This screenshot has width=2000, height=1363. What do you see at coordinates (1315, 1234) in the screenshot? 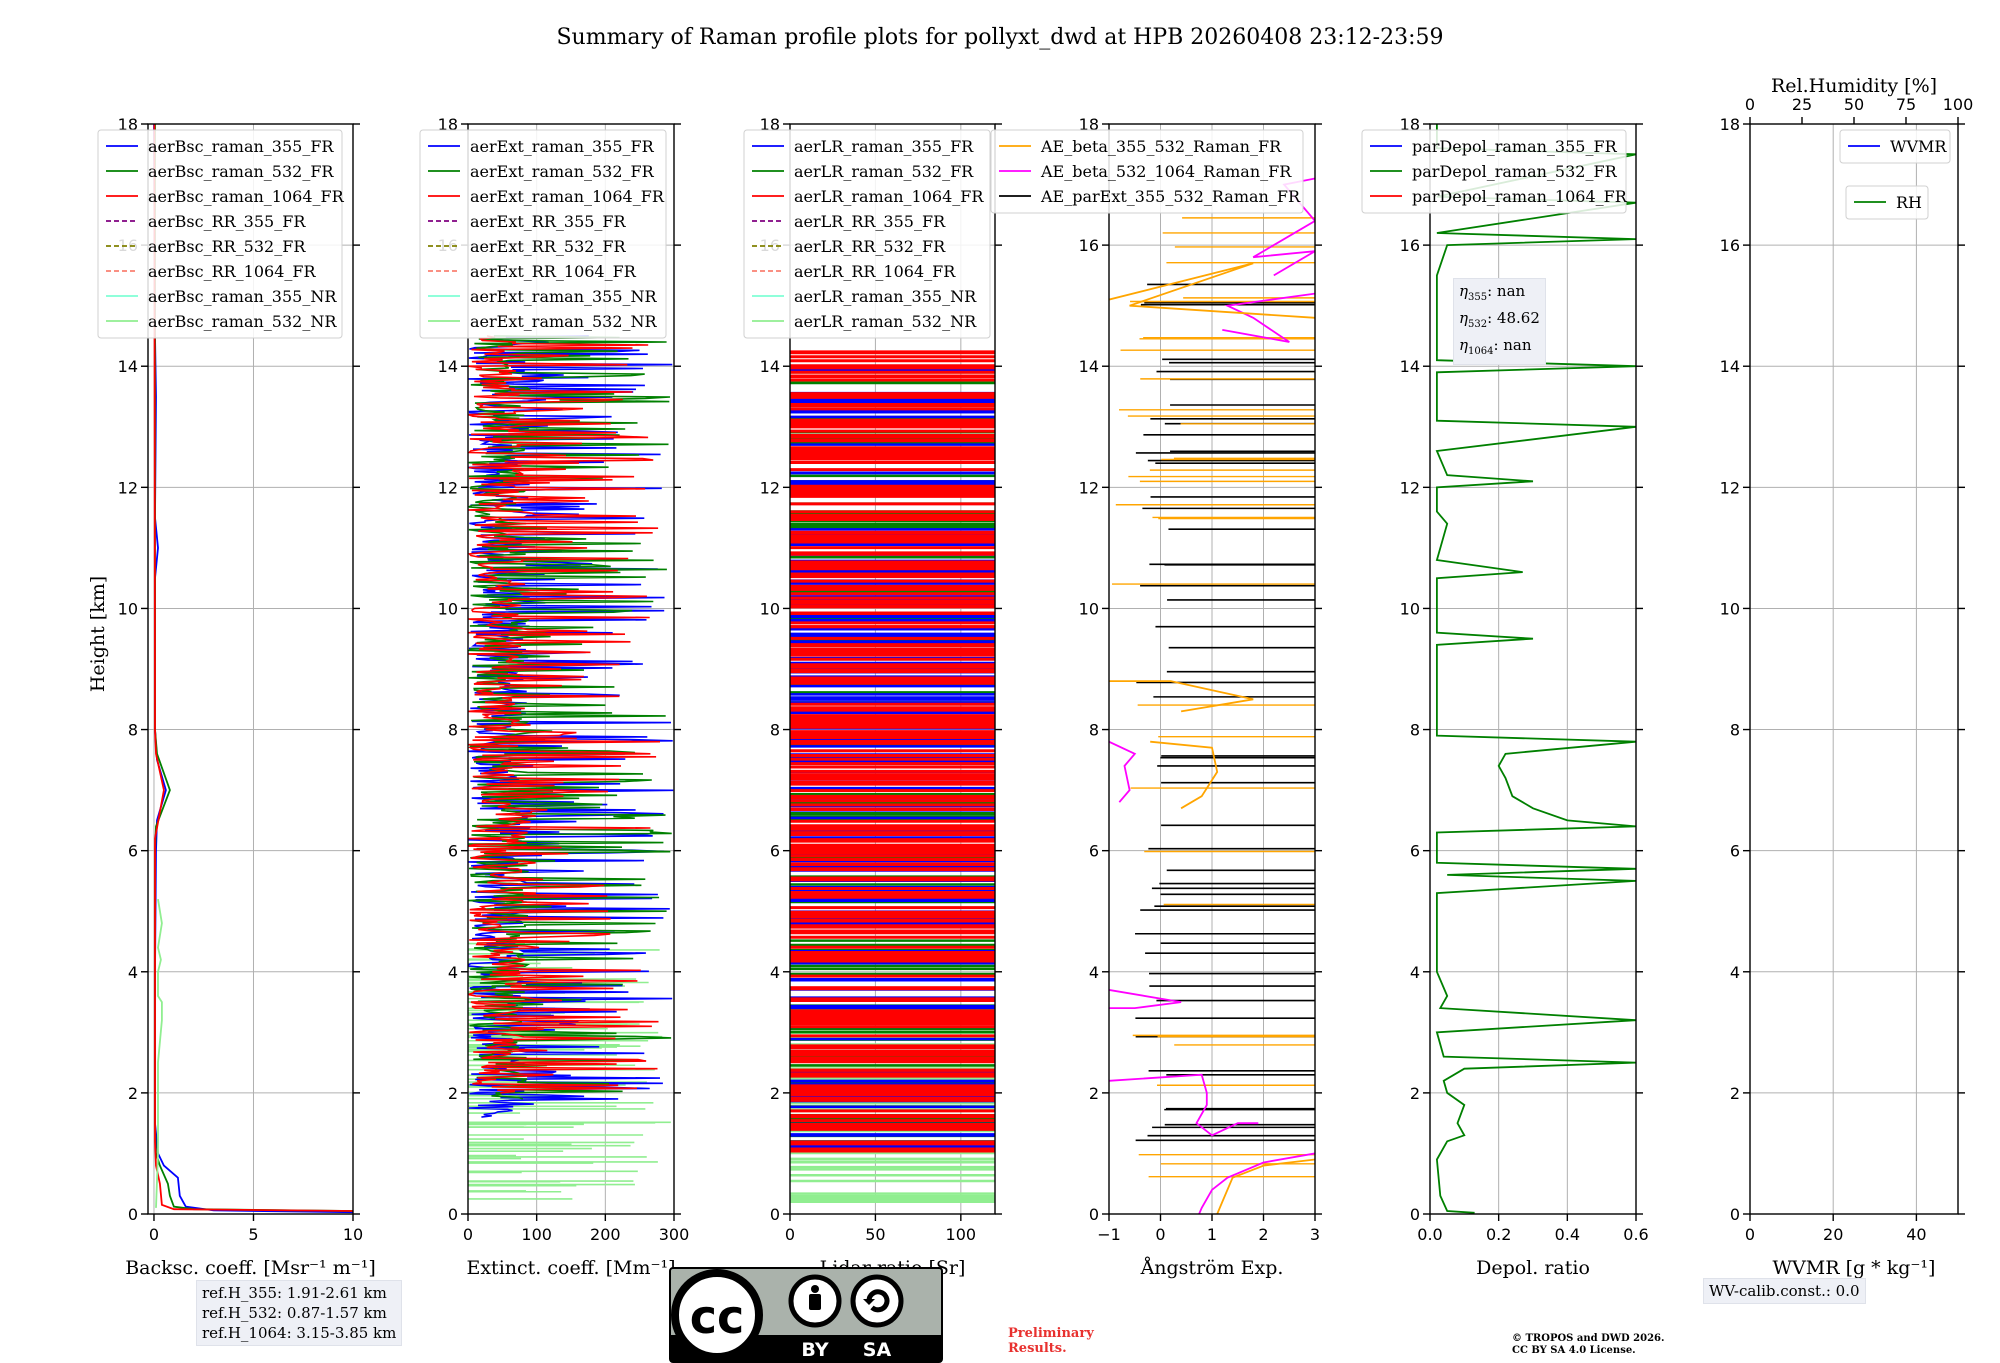
I see `x-tick-label: 3` at bounding box center [1315, 1234].